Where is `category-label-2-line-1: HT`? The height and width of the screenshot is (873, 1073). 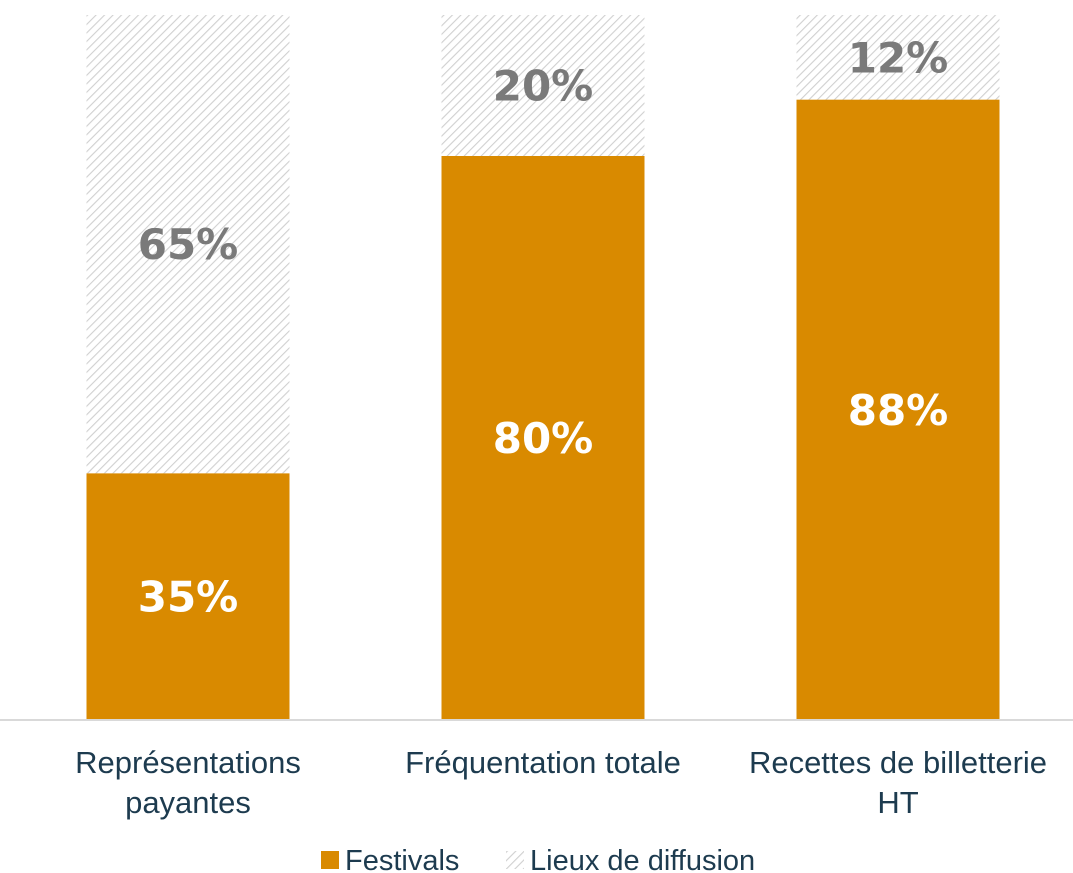 category-label-2-line-1: HT is located at coordinates (897, 802).